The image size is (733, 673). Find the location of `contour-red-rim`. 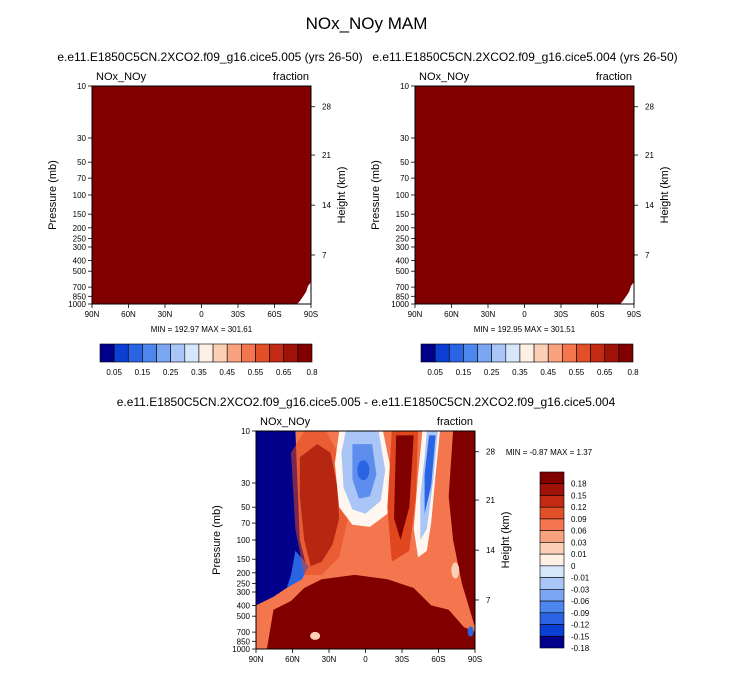

contour-red-rim is located at coordinates (319, 503).